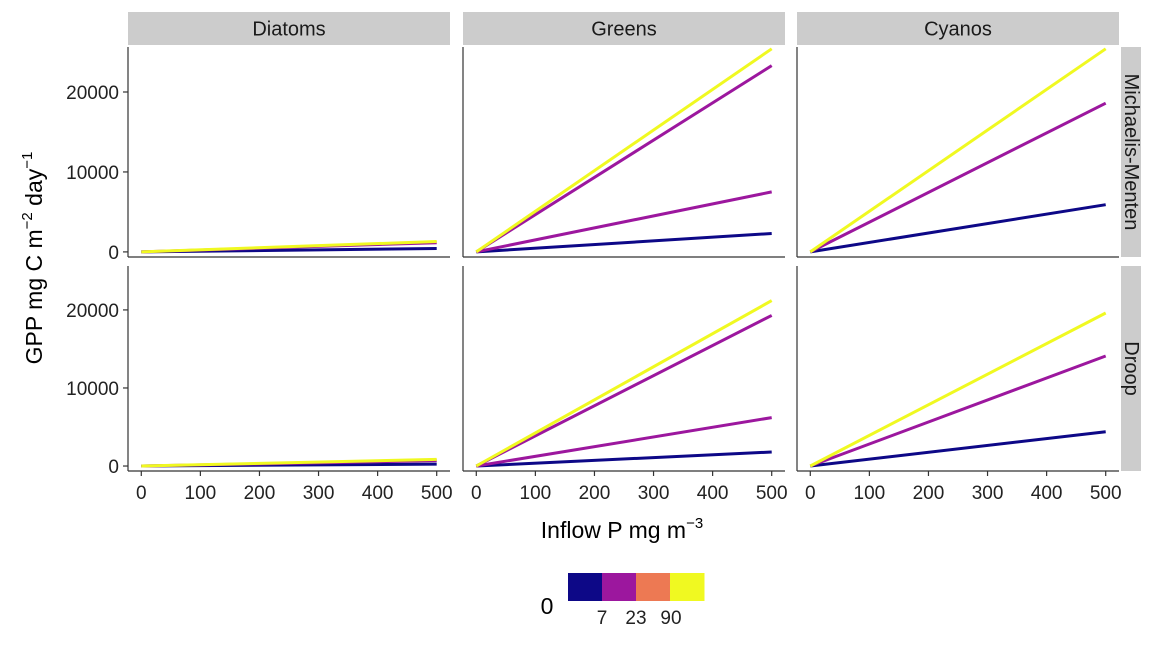 This screenshot has height=647, width=1166. I want to click on legend-label: 23, so click(635, 618).